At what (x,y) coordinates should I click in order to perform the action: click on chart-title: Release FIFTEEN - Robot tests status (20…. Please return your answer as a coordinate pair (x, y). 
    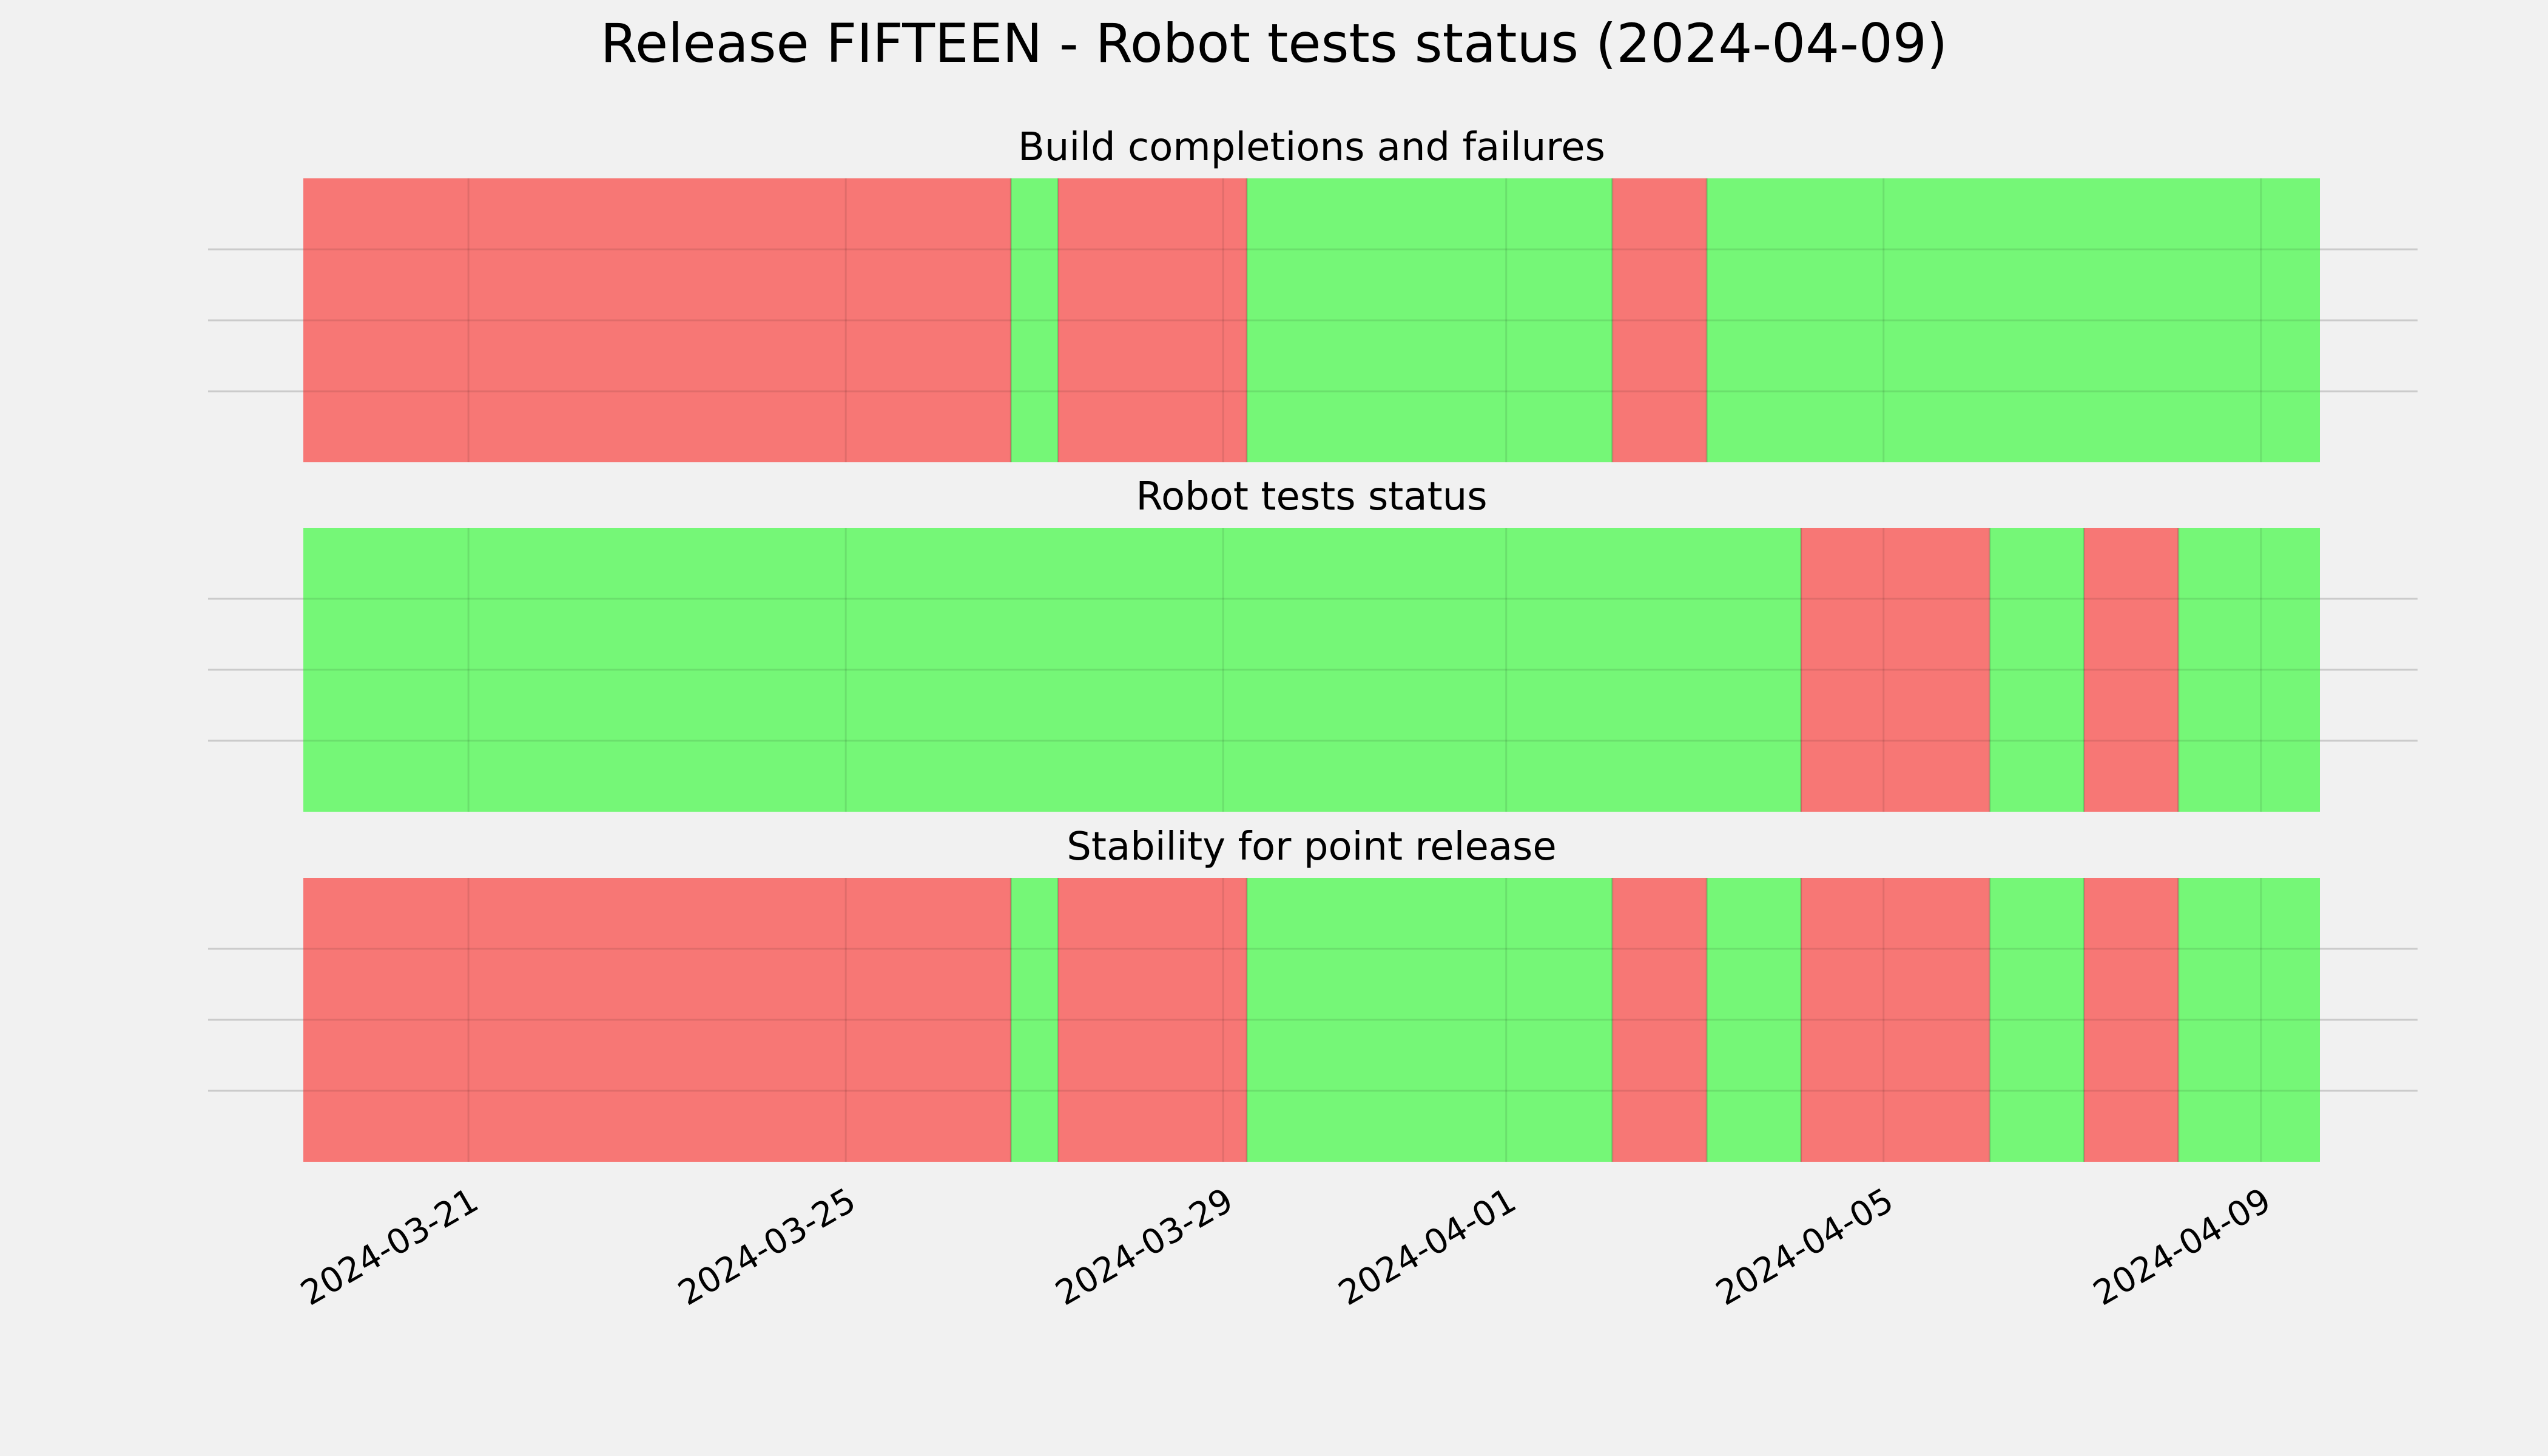
    Looking at the image, I should click on (1274, 43).